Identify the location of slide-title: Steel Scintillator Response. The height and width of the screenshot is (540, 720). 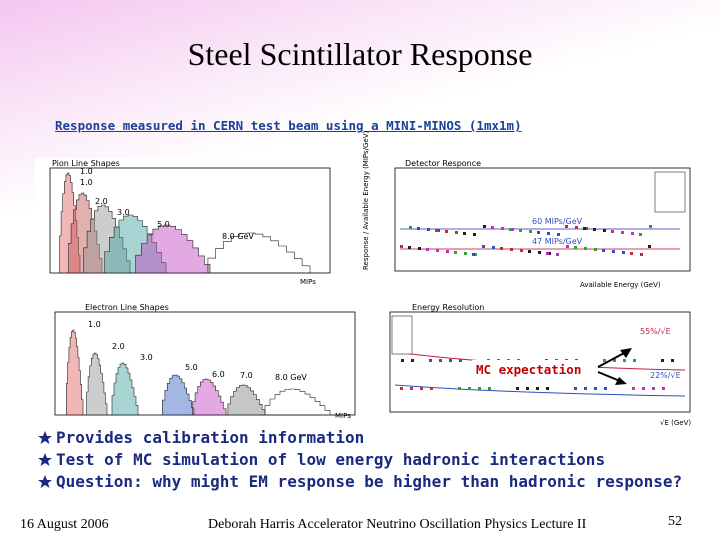
(360, 54).